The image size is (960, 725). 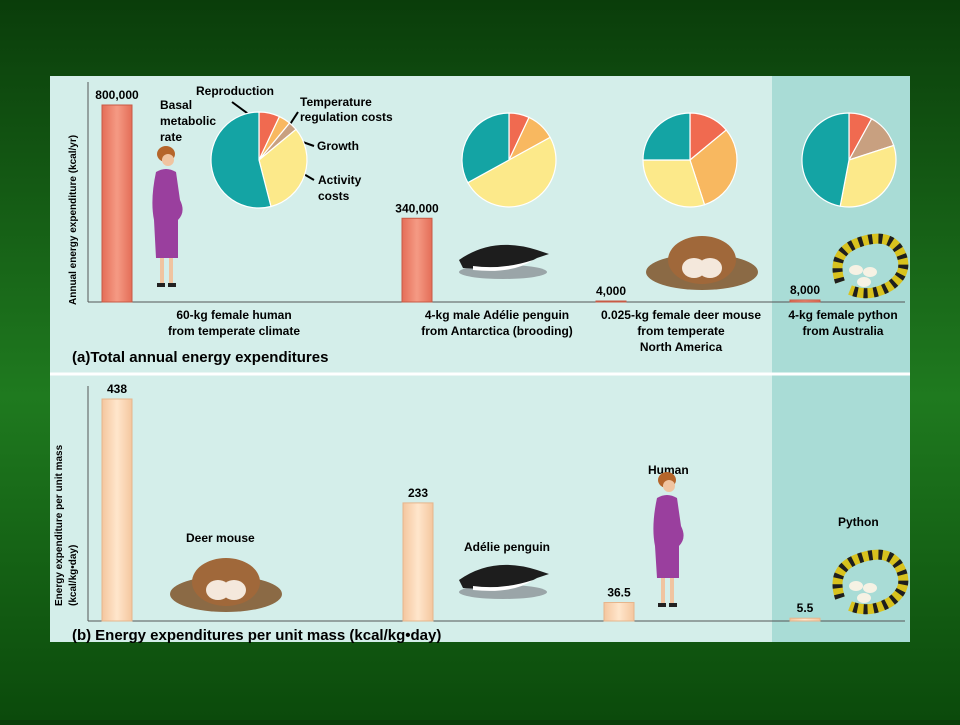 I want to click on ylabel-b-line1: Energy expenditure per unit mass, so click(x=59, y=525).